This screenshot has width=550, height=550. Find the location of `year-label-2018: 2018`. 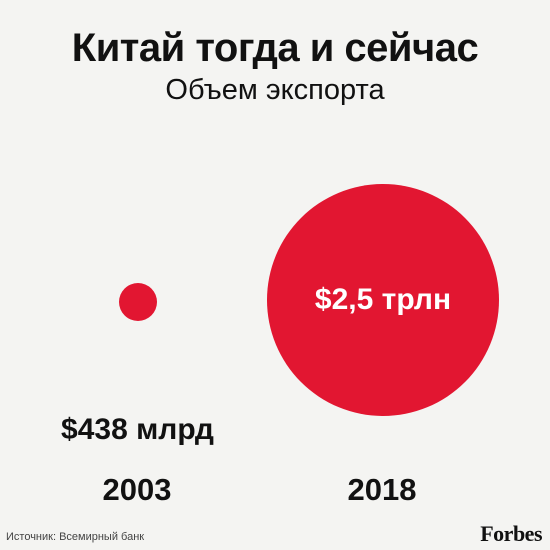

year-label-2018: 2018 is located at coordinates (382, 489).